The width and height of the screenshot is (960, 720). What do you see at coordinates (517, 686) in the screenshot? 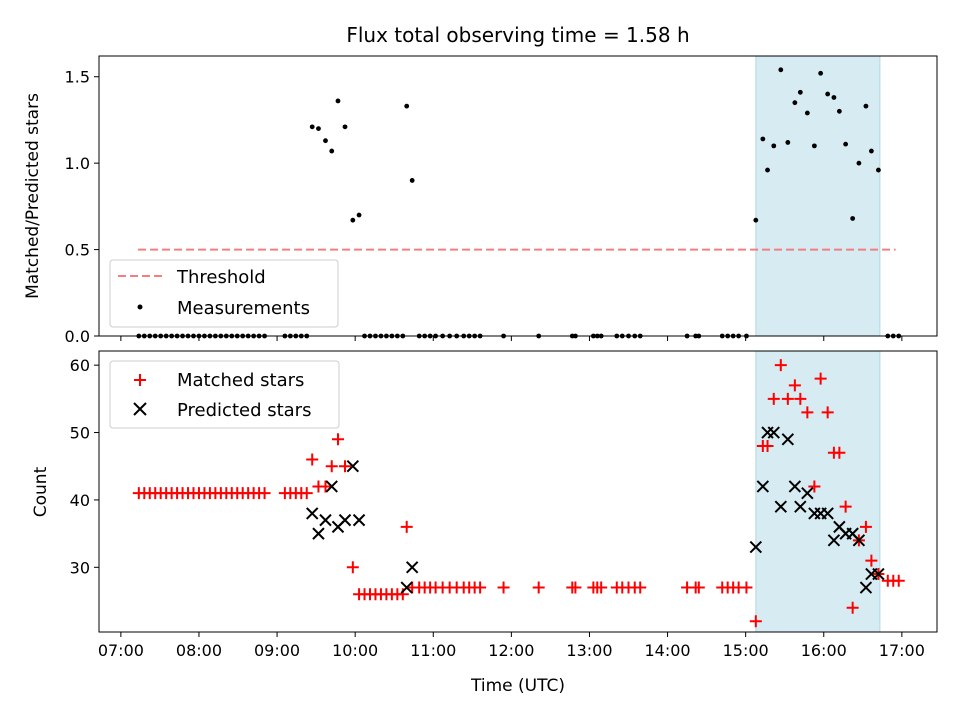
I see `x-axis-label: Time (UTC)` at bounding box center [517, 686].